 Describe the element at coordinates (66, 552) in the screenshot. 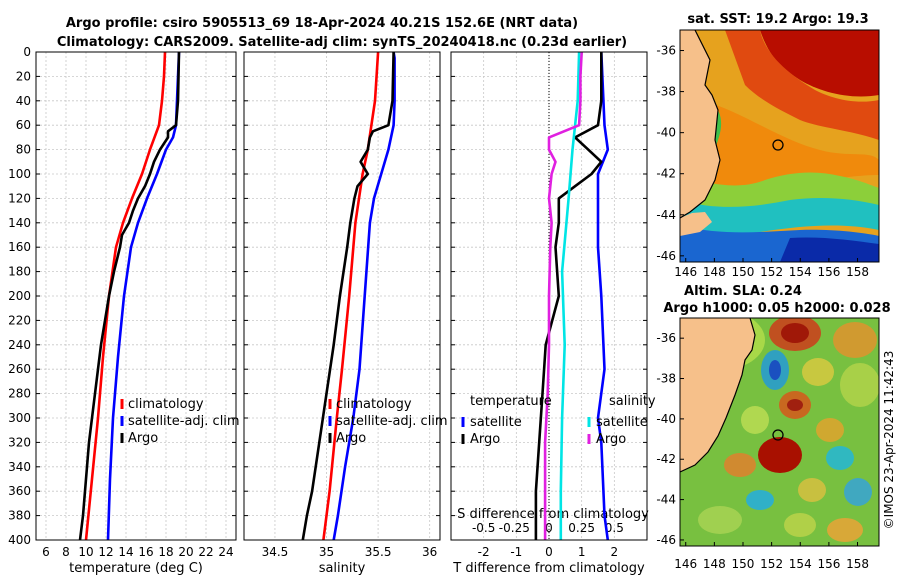

I see `x-tick-label: 8` at that location.